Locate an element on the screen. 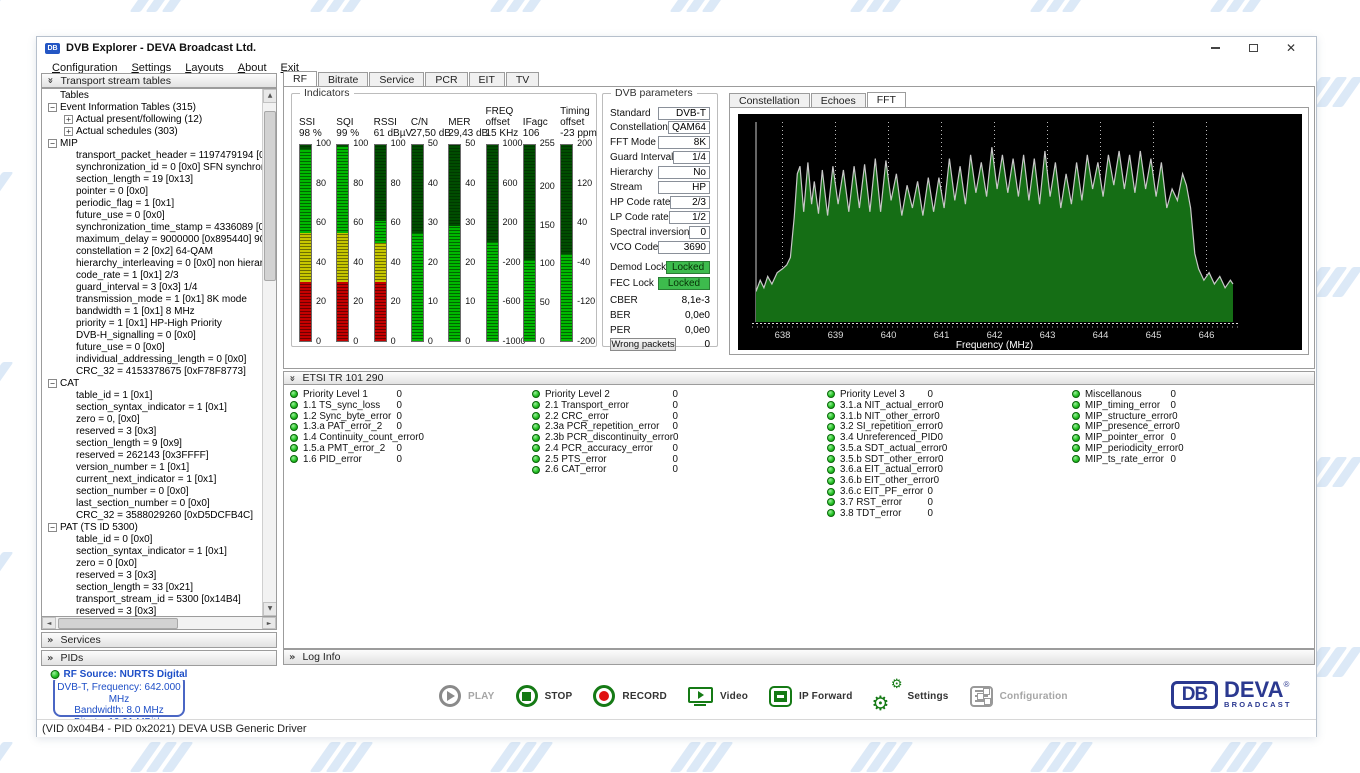 The image size is (1360, 773). tree-item: CRC_32 = 3588029260 [0xD5DCFB4C] is located at coordinates (152, 515).